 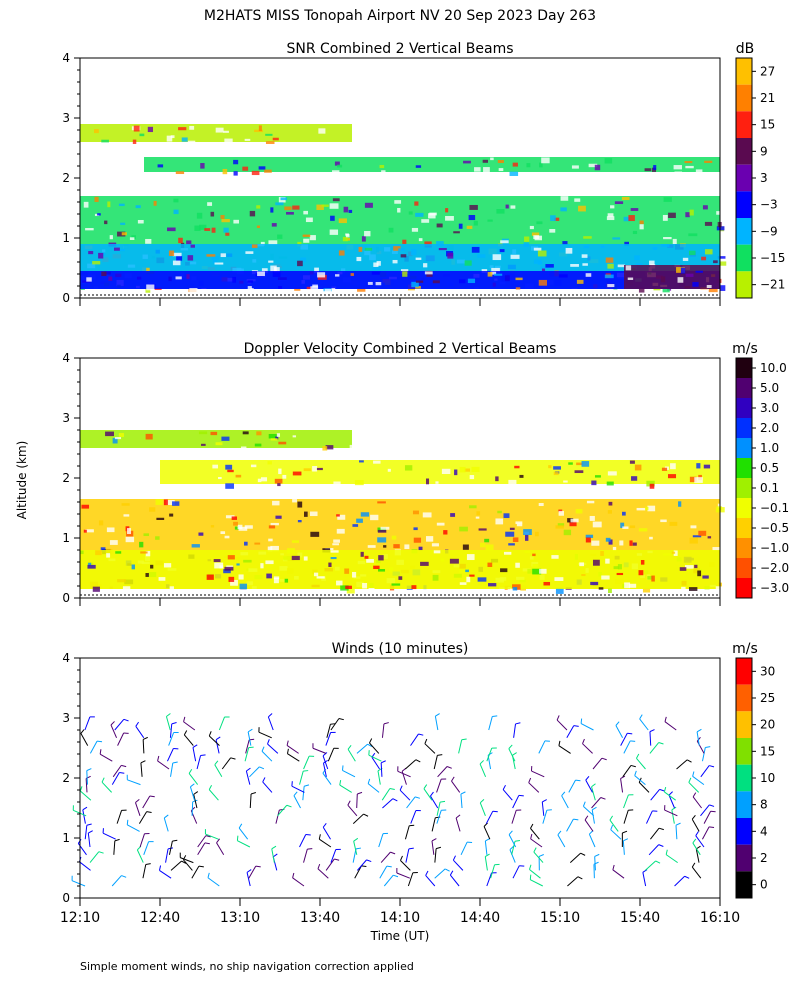 I want to click on echo-mid-layer, so click(x=432, y=164).